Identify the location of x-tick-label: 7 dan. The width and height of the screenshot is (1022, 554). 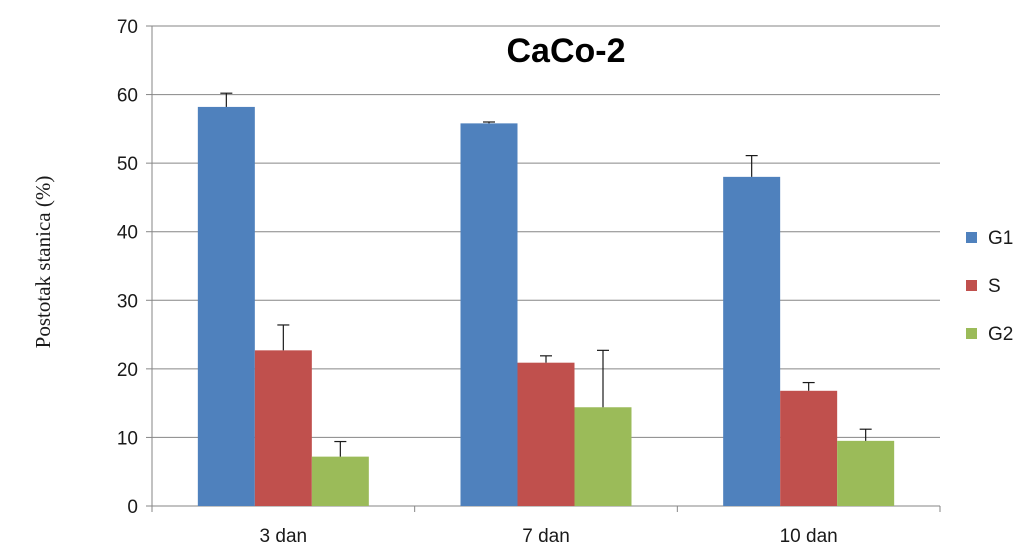
(546, 536).